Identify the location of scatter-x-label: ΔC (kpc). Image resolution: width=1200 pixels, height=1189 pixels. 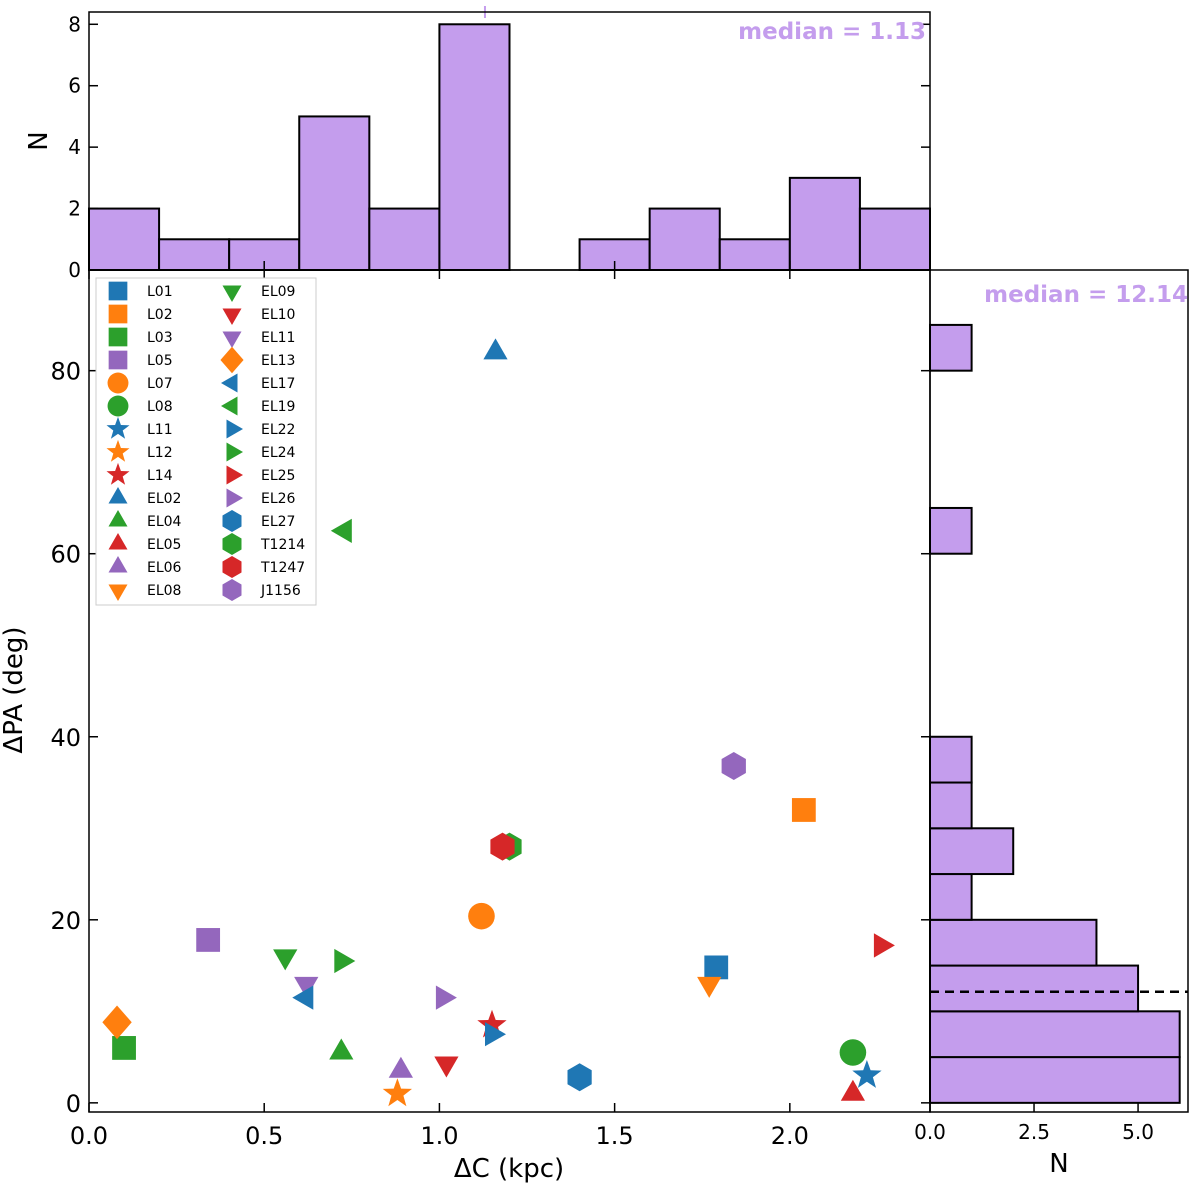
(509, 1169).